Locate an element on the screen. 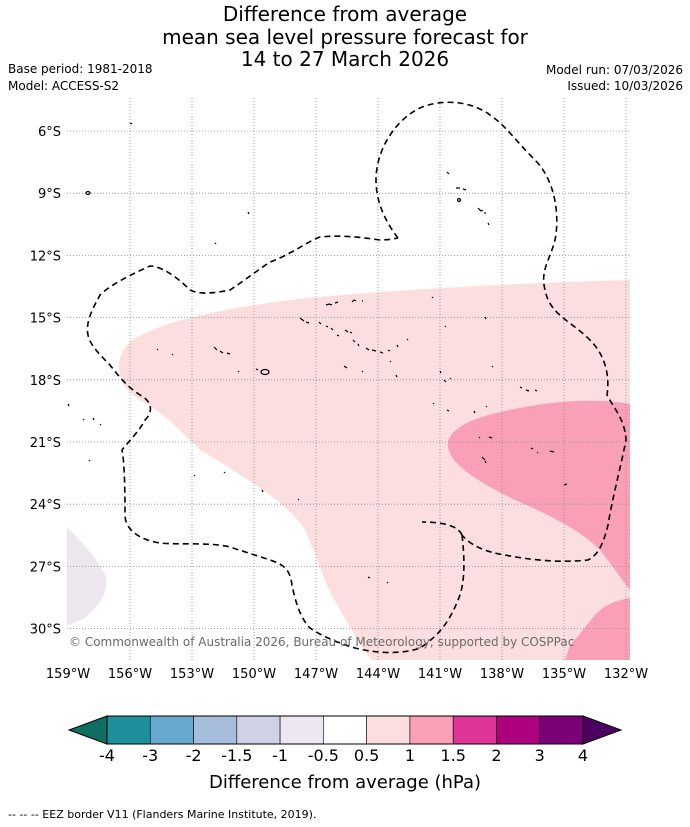 This screenshot has height=827, width=690. lon-tick-label: 153°W is located at coordinates (192, 674).